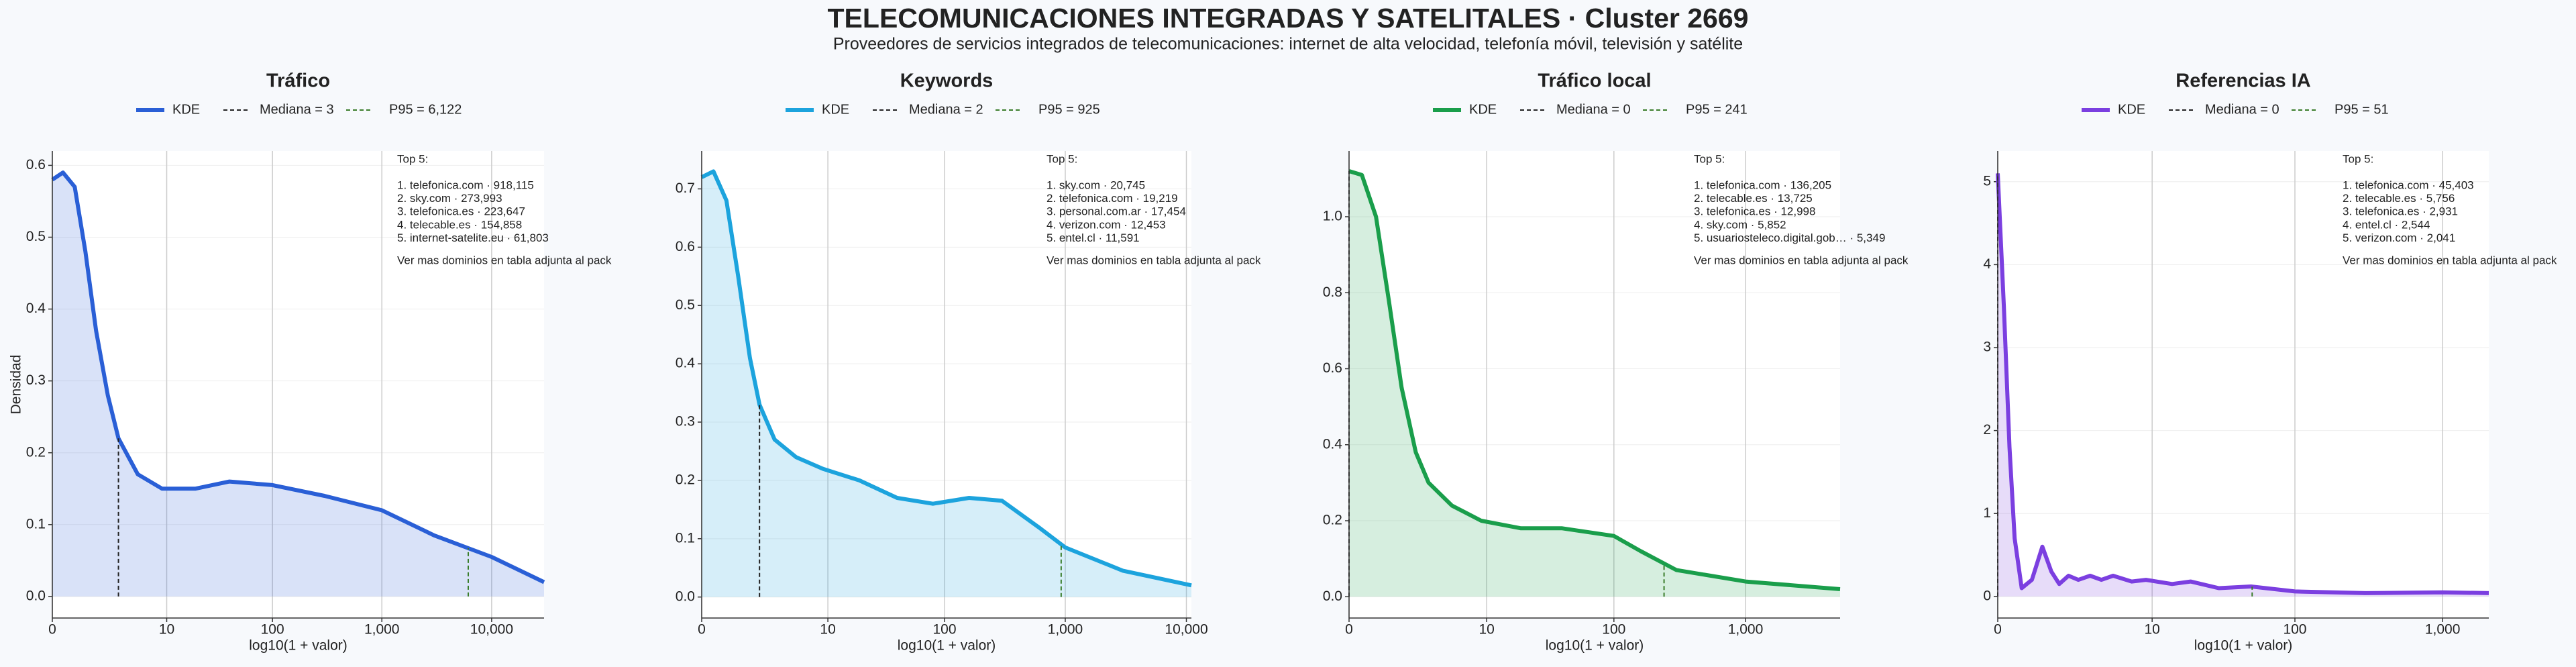  I want to click on panel-title: Tráfico local, so click(1594, 81).